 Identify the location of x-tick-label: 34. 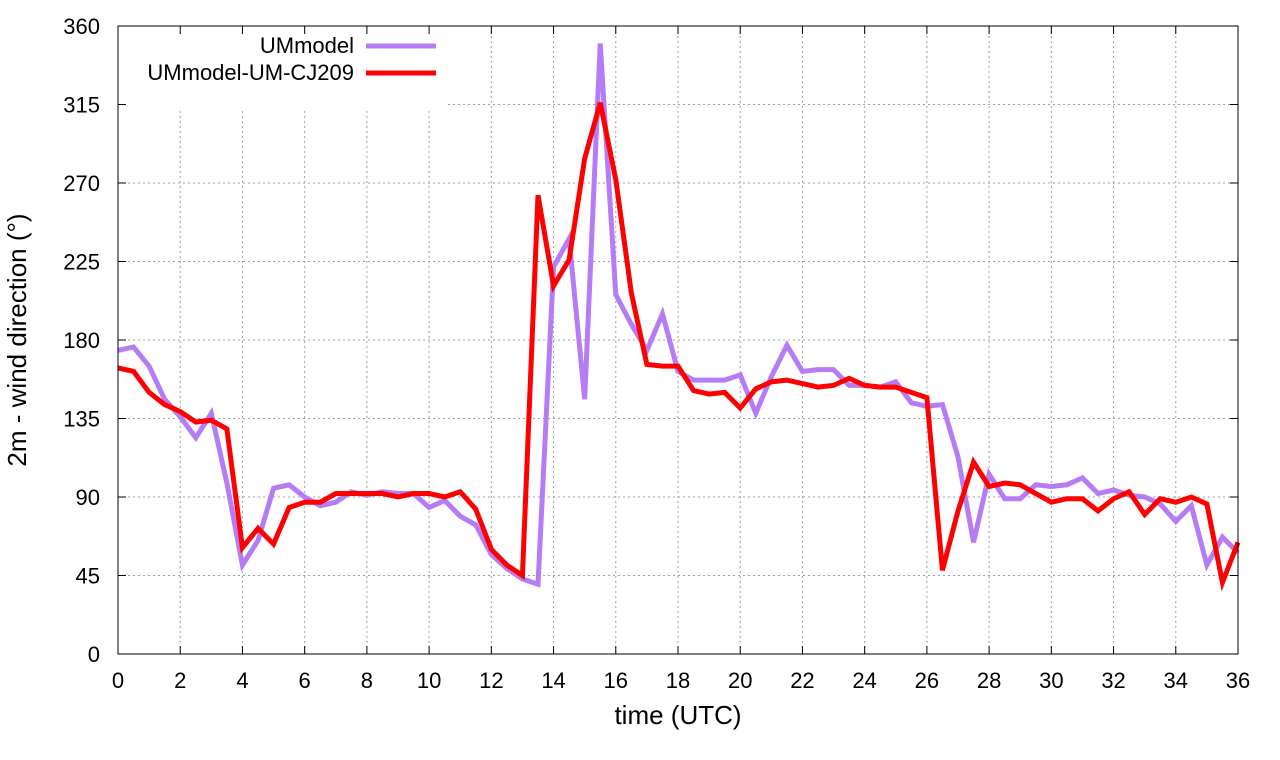
(1176, 680).